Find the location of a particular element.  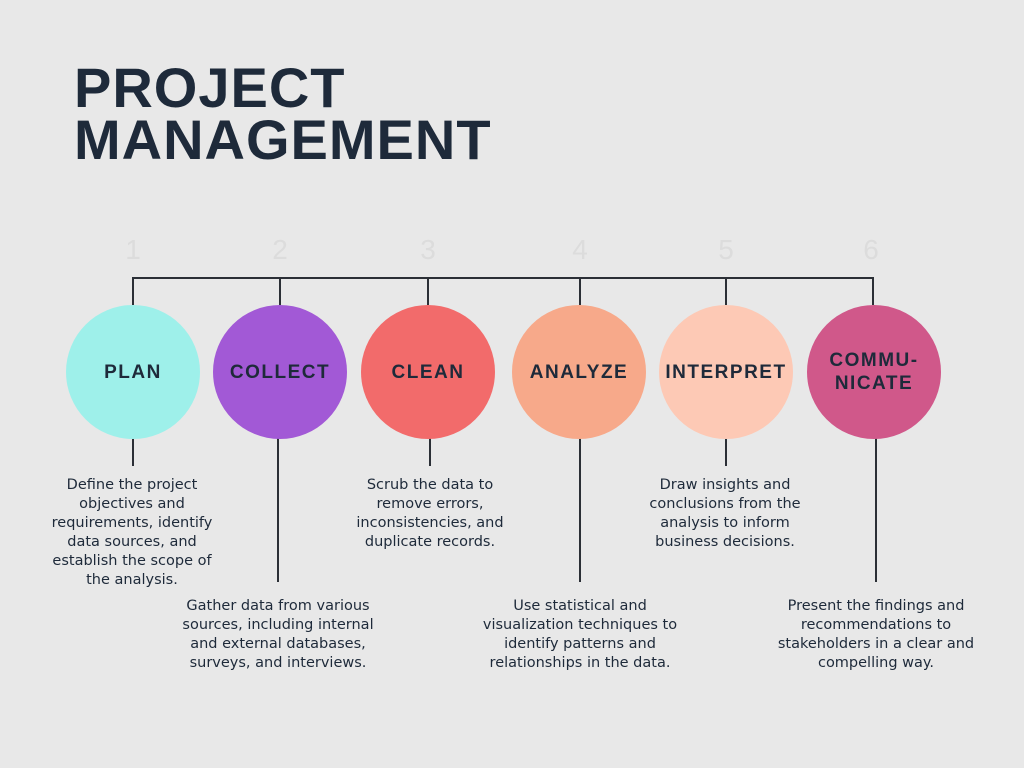

title-line-1: PROJECT is located at coordinates (210, 87).